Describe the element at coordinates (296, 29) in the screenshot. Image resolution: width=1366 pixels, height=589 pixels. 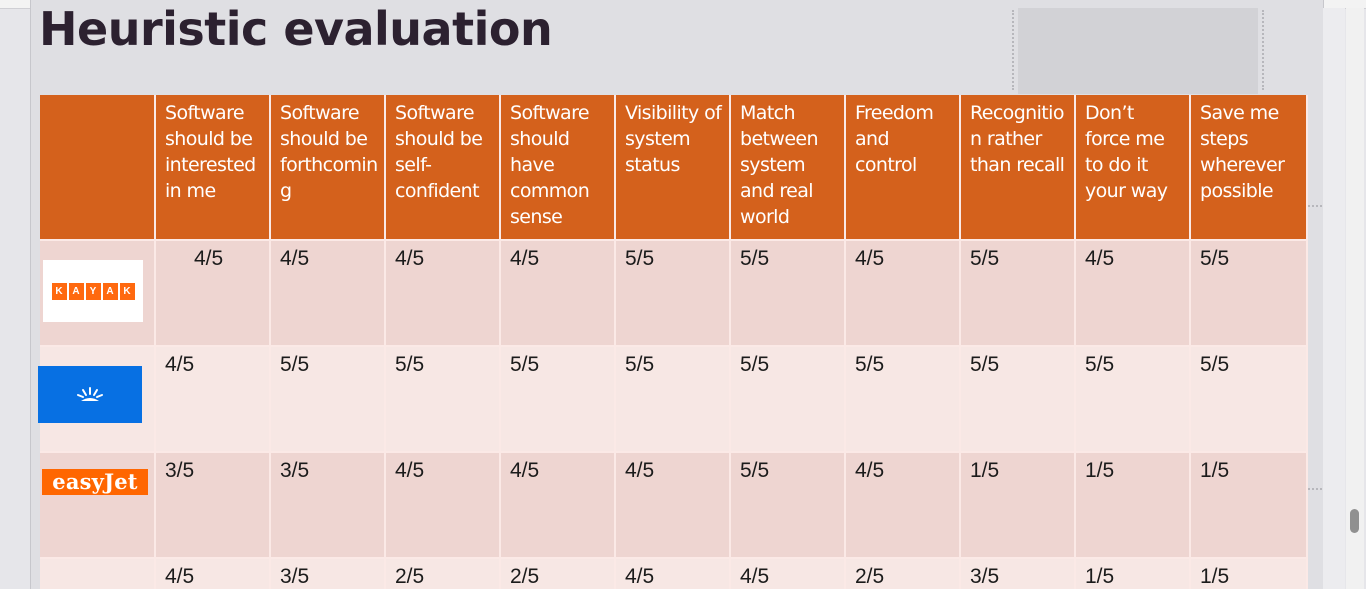
I see `slide-title: Heuristic evaluation` at that location.